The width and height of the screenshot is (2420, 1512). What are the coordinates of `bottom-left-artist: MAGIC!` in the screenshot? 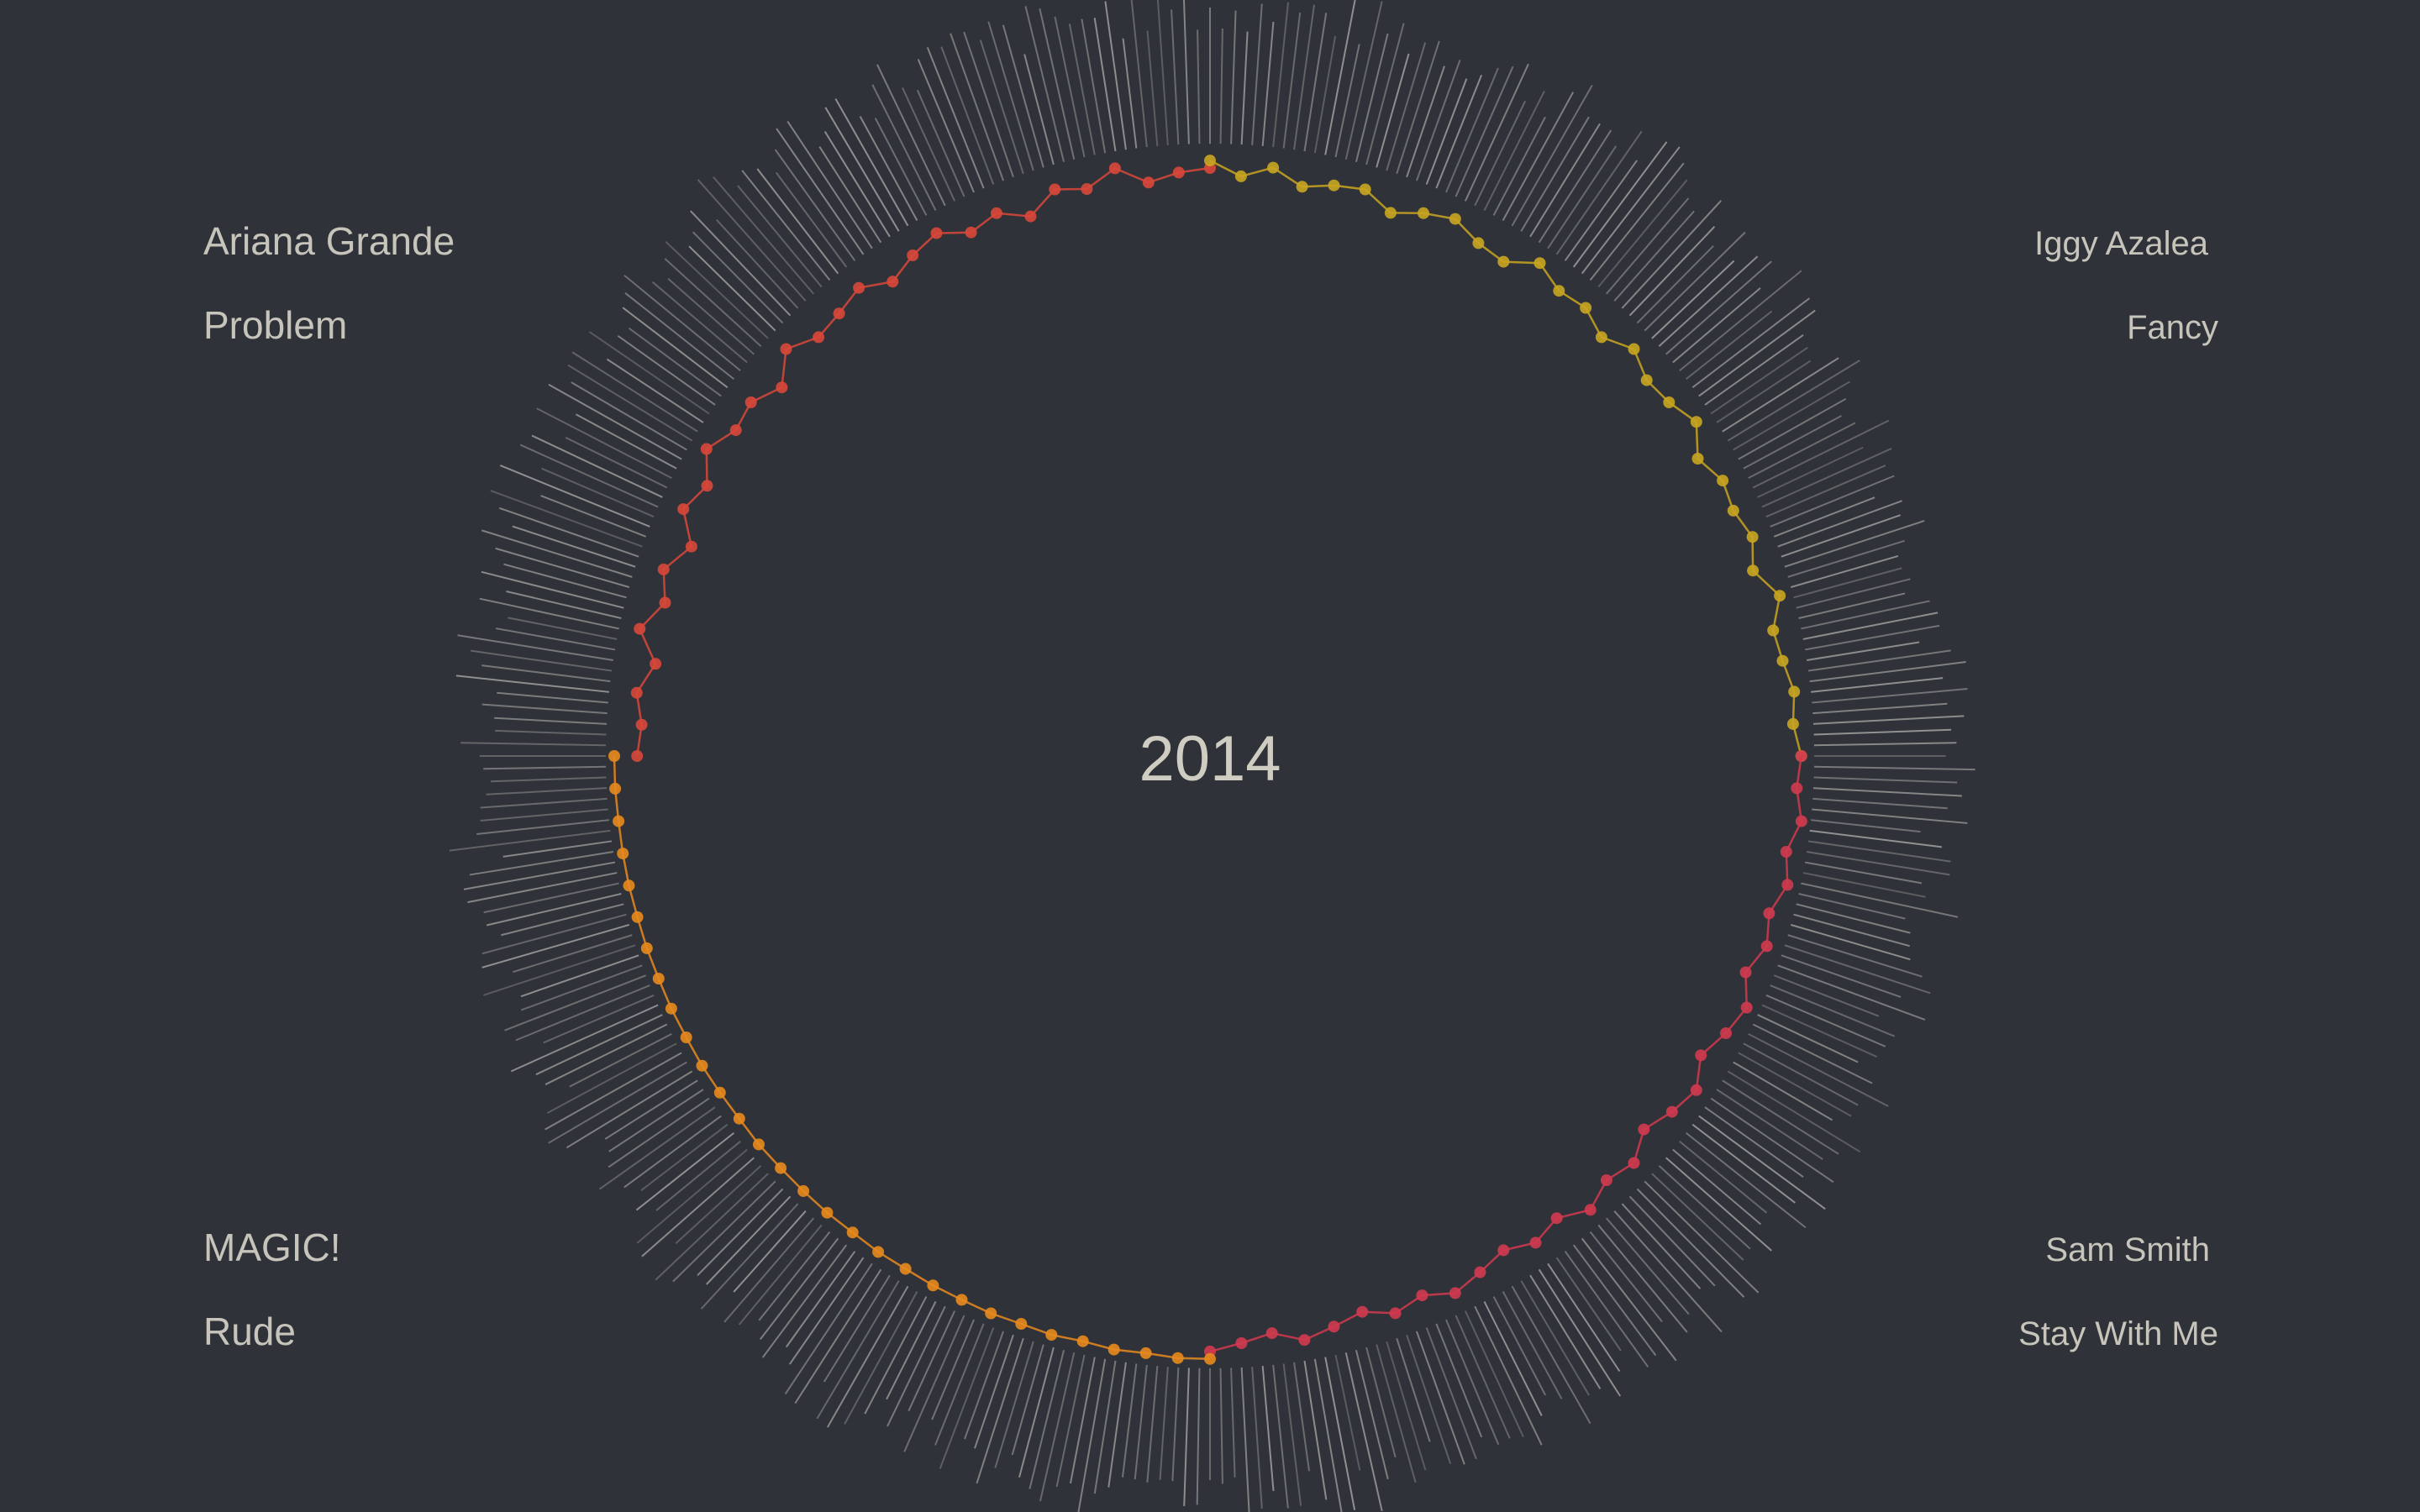 It's located at (272, 1247).